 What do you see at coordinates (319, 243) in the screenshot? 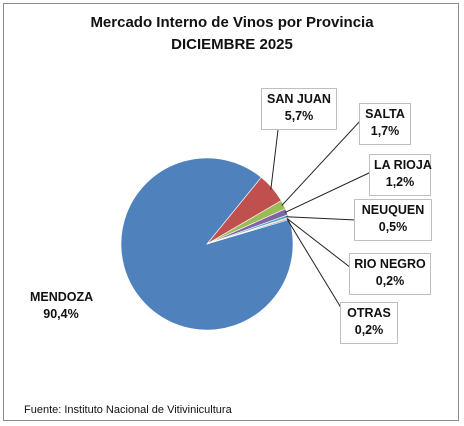
I see `leader-line-rio-negro` at bounding box center [319, 243].